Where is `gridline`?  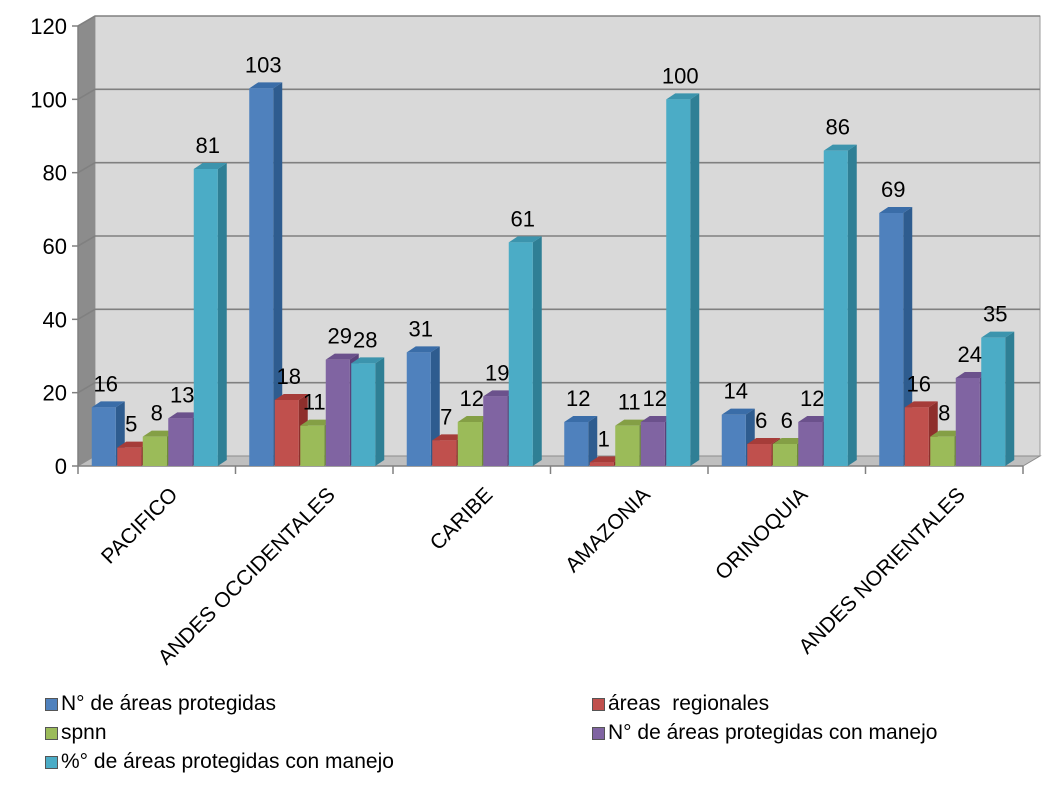 gridline is located at coordinates (558, 241).